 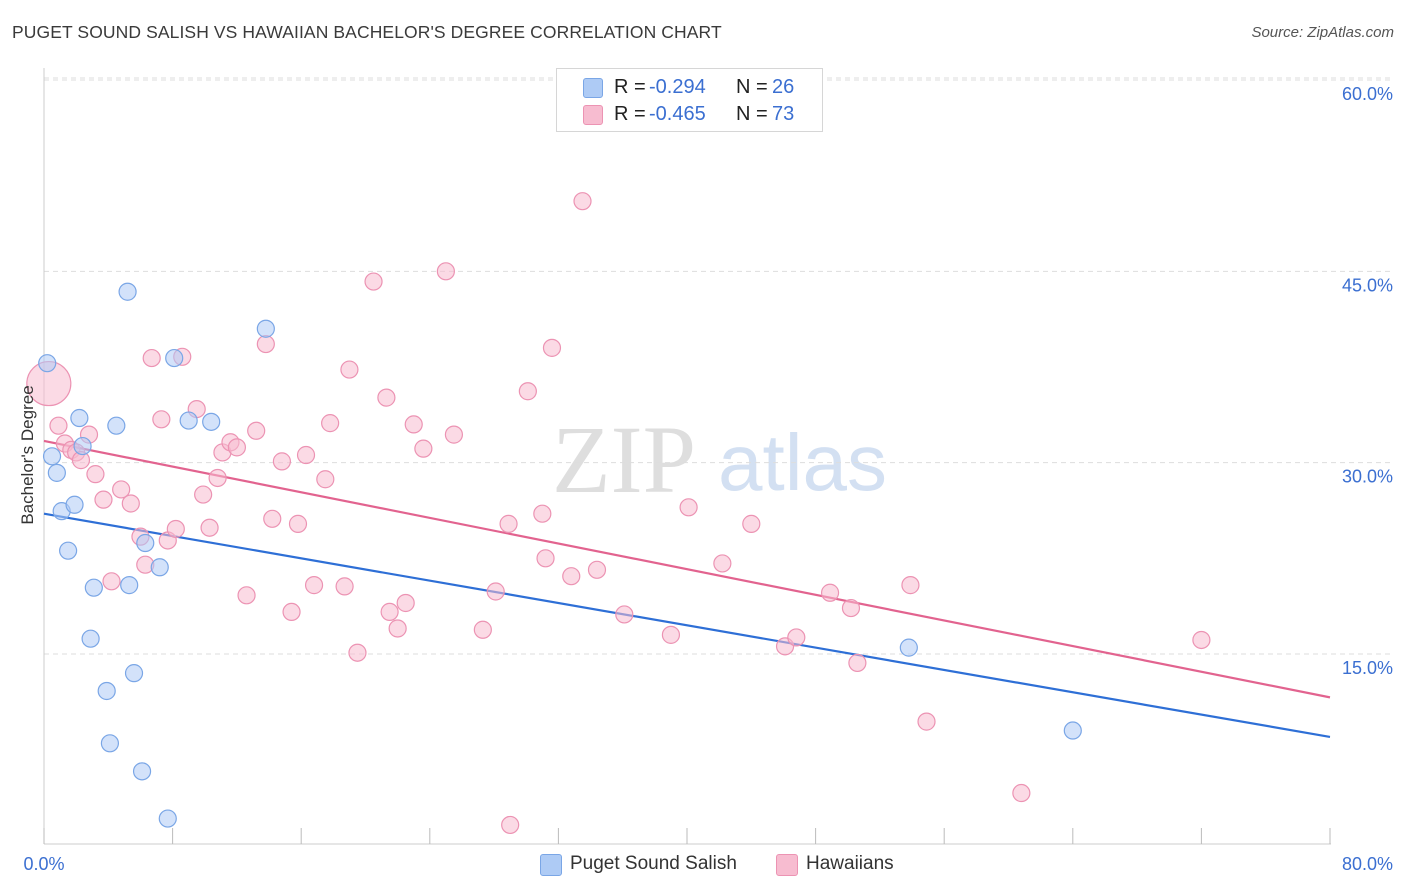 What do you see at coordinates (1367, 864) in the screenshot?
I see `x-tick-label: 80.0%` at bounding box center [1367, 864].